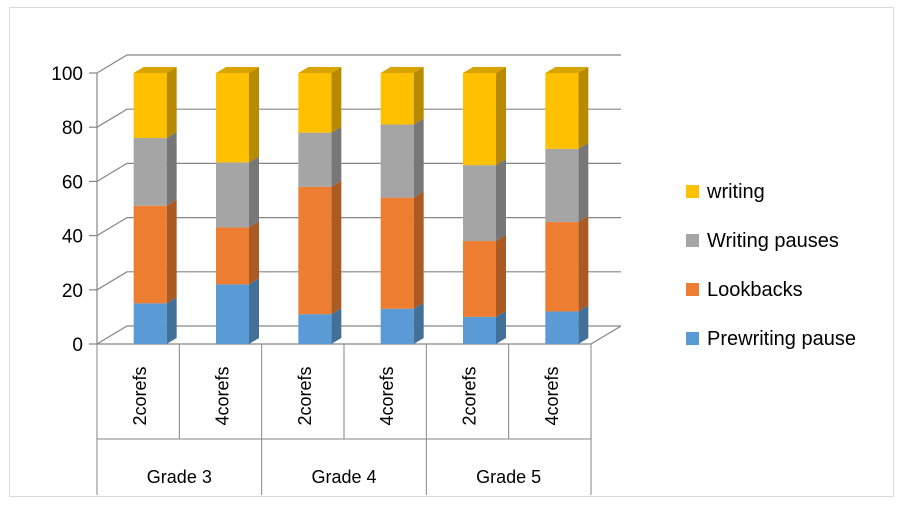 This screenshot has height=505, width=905. What do you see at coordinates (735, 192) in the screenshot?
I see `legend-label: writing` at bounding box center [735, 192].